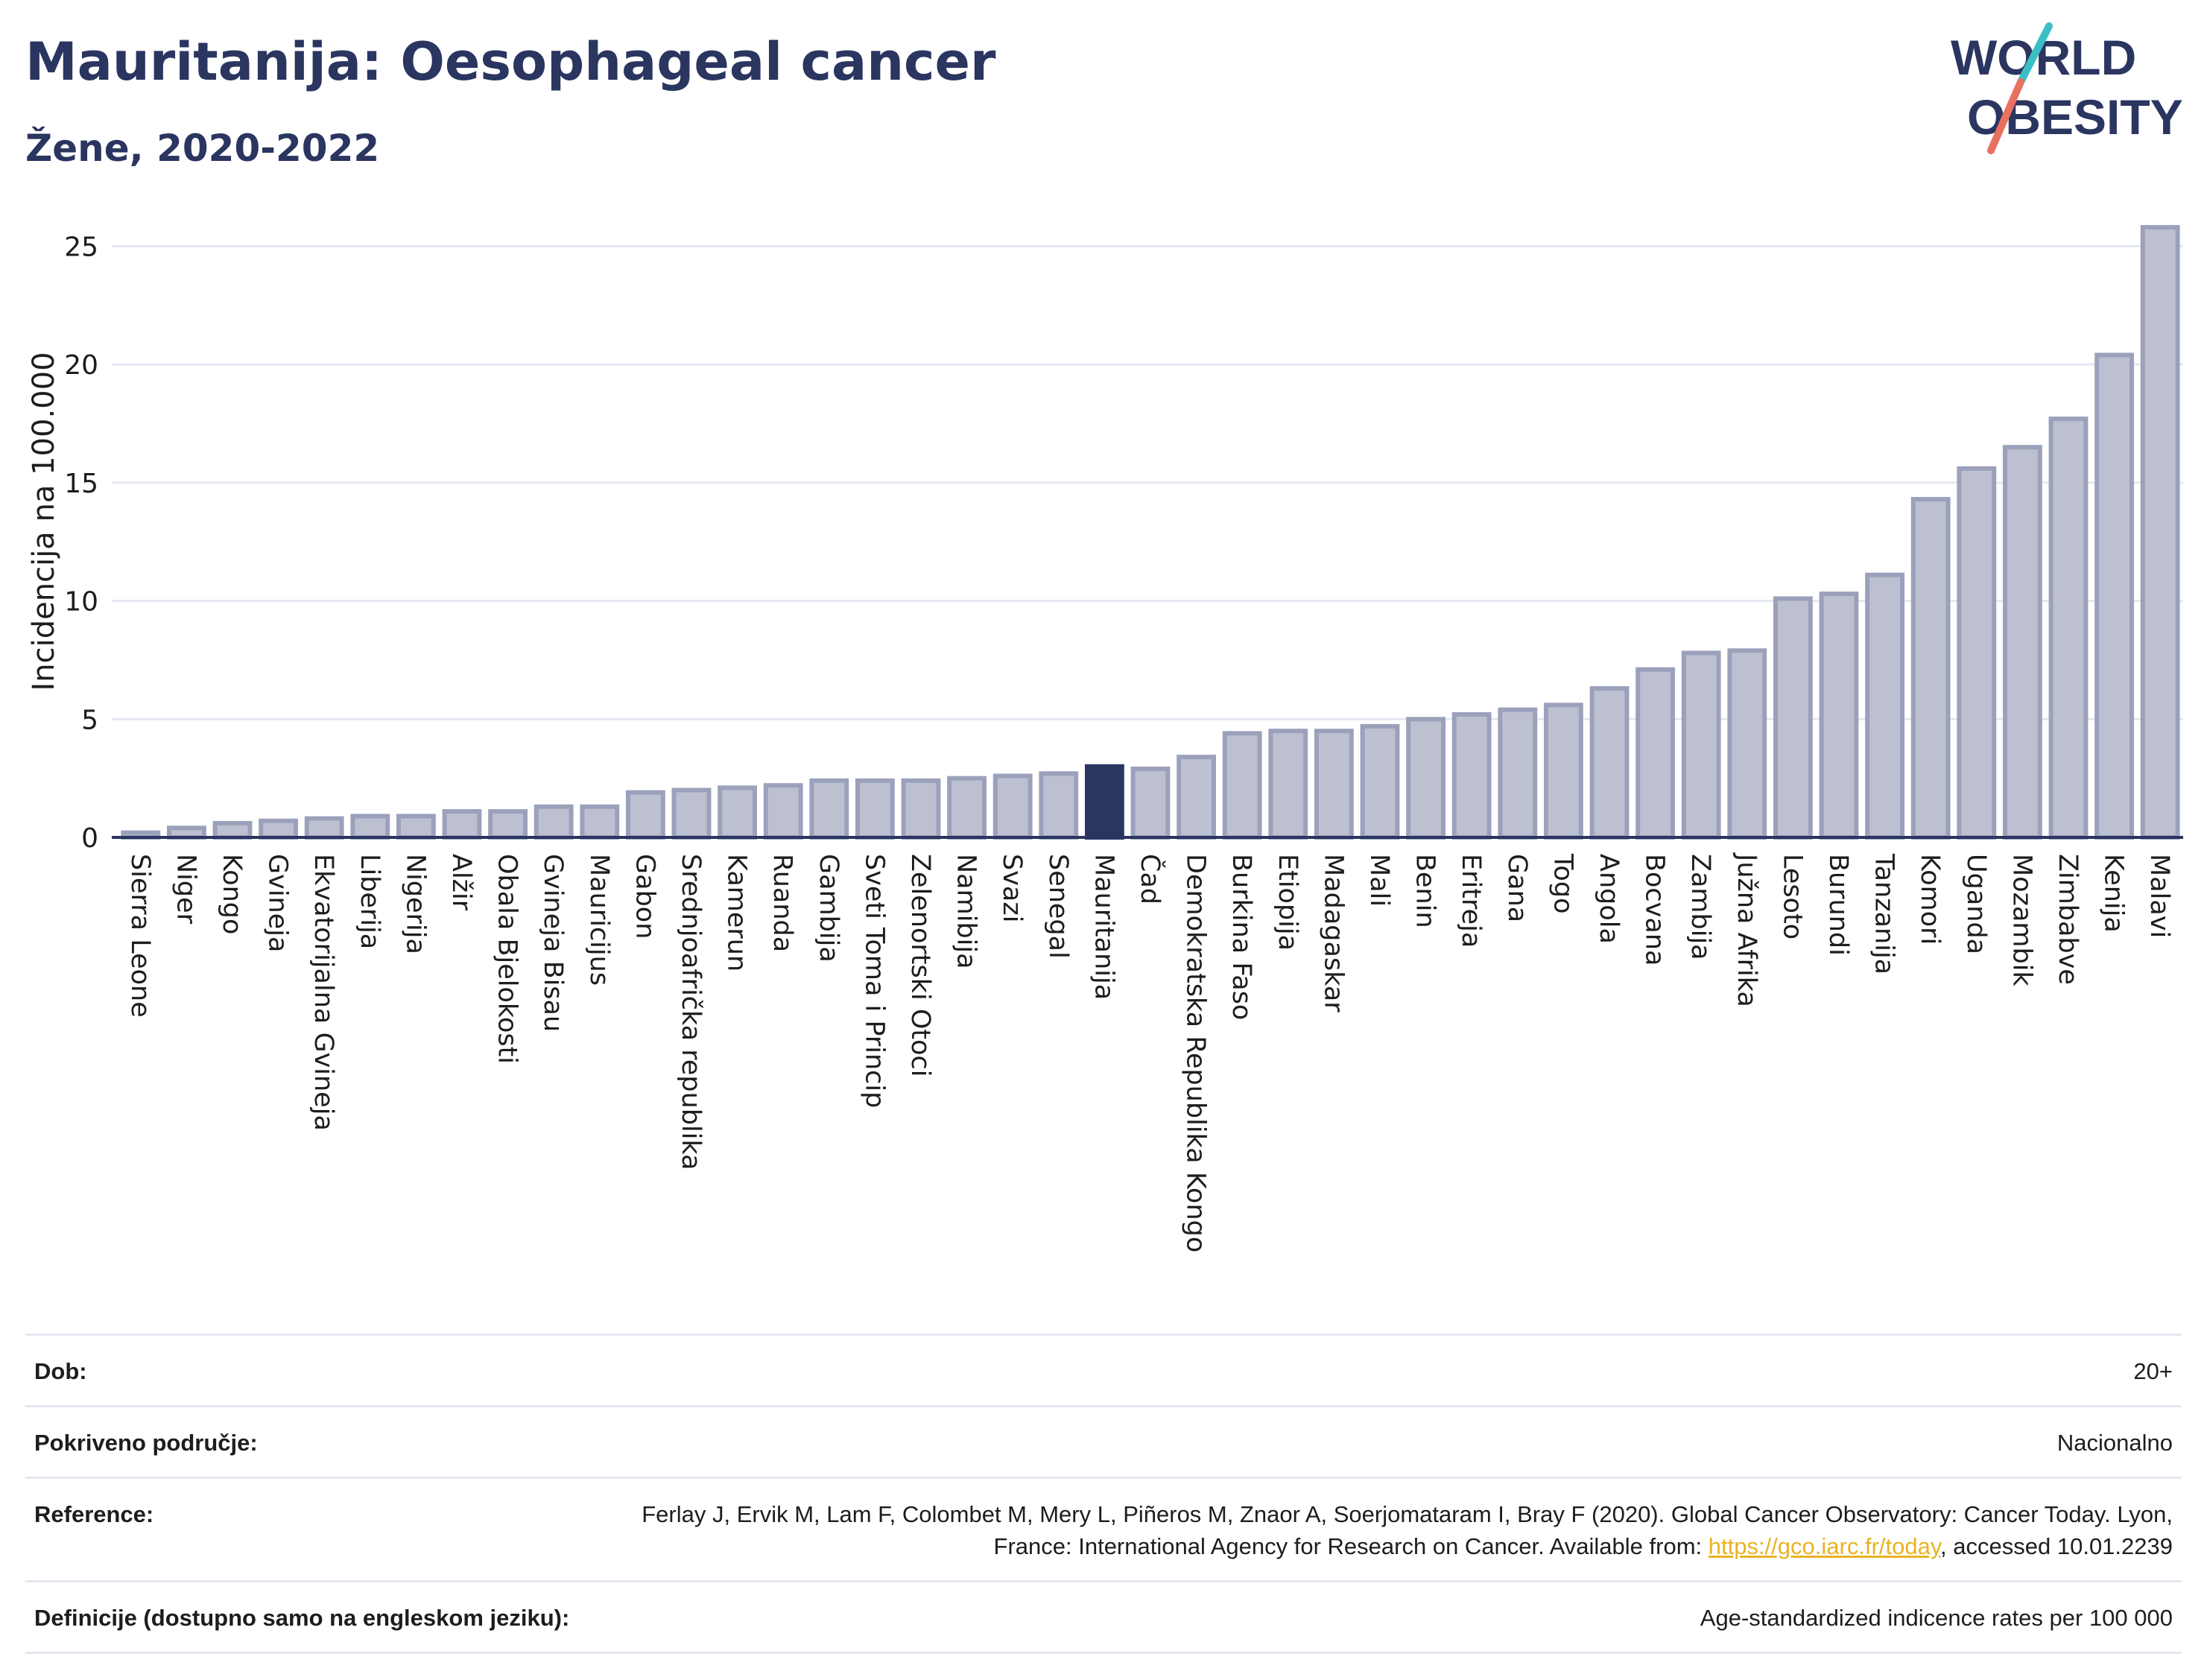 This screenshot has height=1680, width=2204. What do you see at coordinates (370, 827) in the screenshot?
I see `bar-liberija` at bounding box center [370, 827].